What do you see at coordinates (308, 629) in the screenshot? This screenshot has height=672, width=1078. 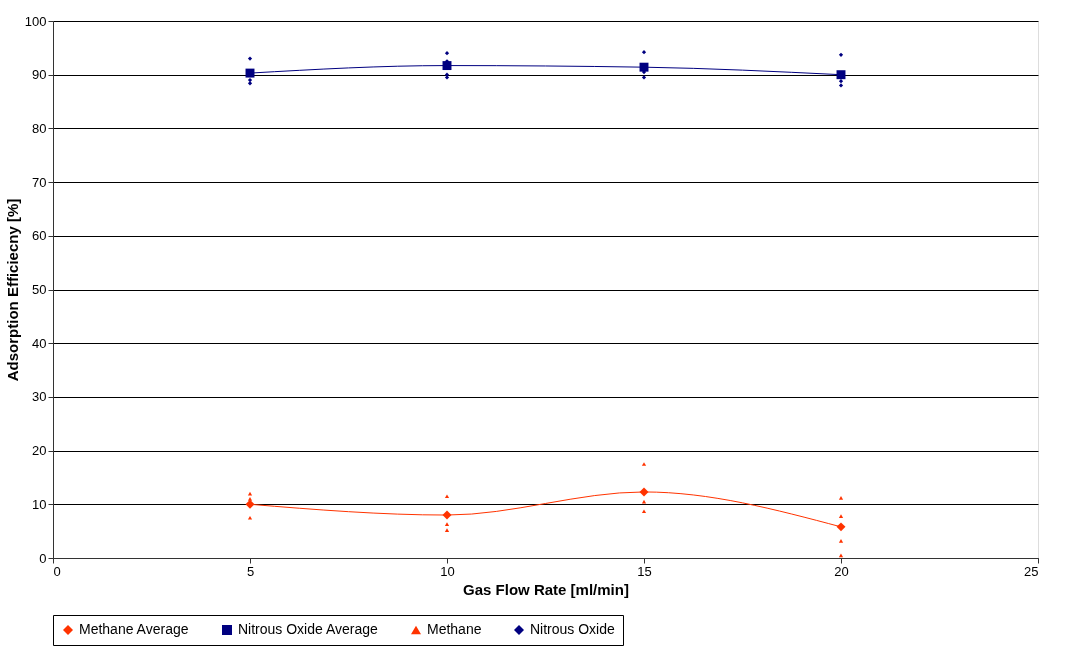 I see `legend-label: Nitrous Oxide Average` at bounding box center [308, 629].